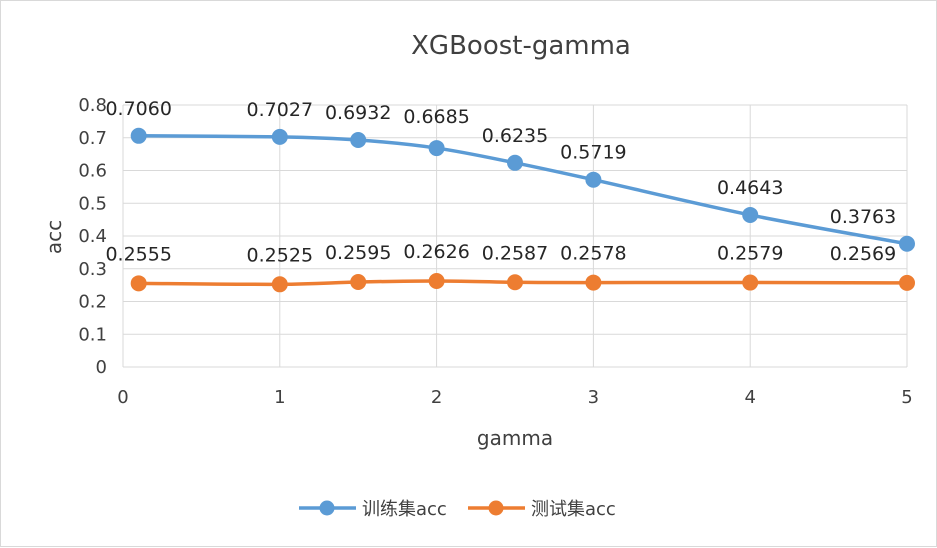  Describe the element at coordinates (358, 253) in the screenshot. I see `data-label: 0.2595` at that location.